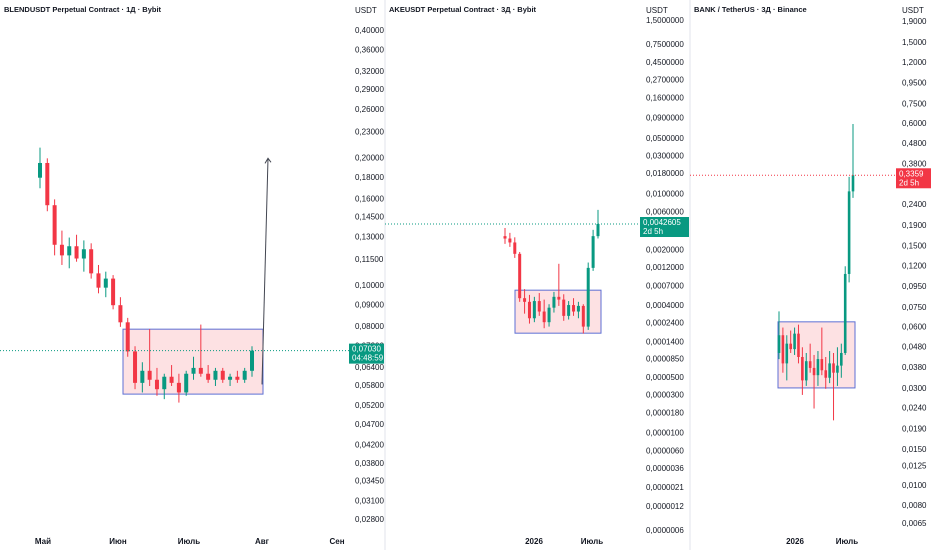 The width and height of the screenshot is (932, 555). I want to click on y-tick-label: 0,4800, so click(914, 143).